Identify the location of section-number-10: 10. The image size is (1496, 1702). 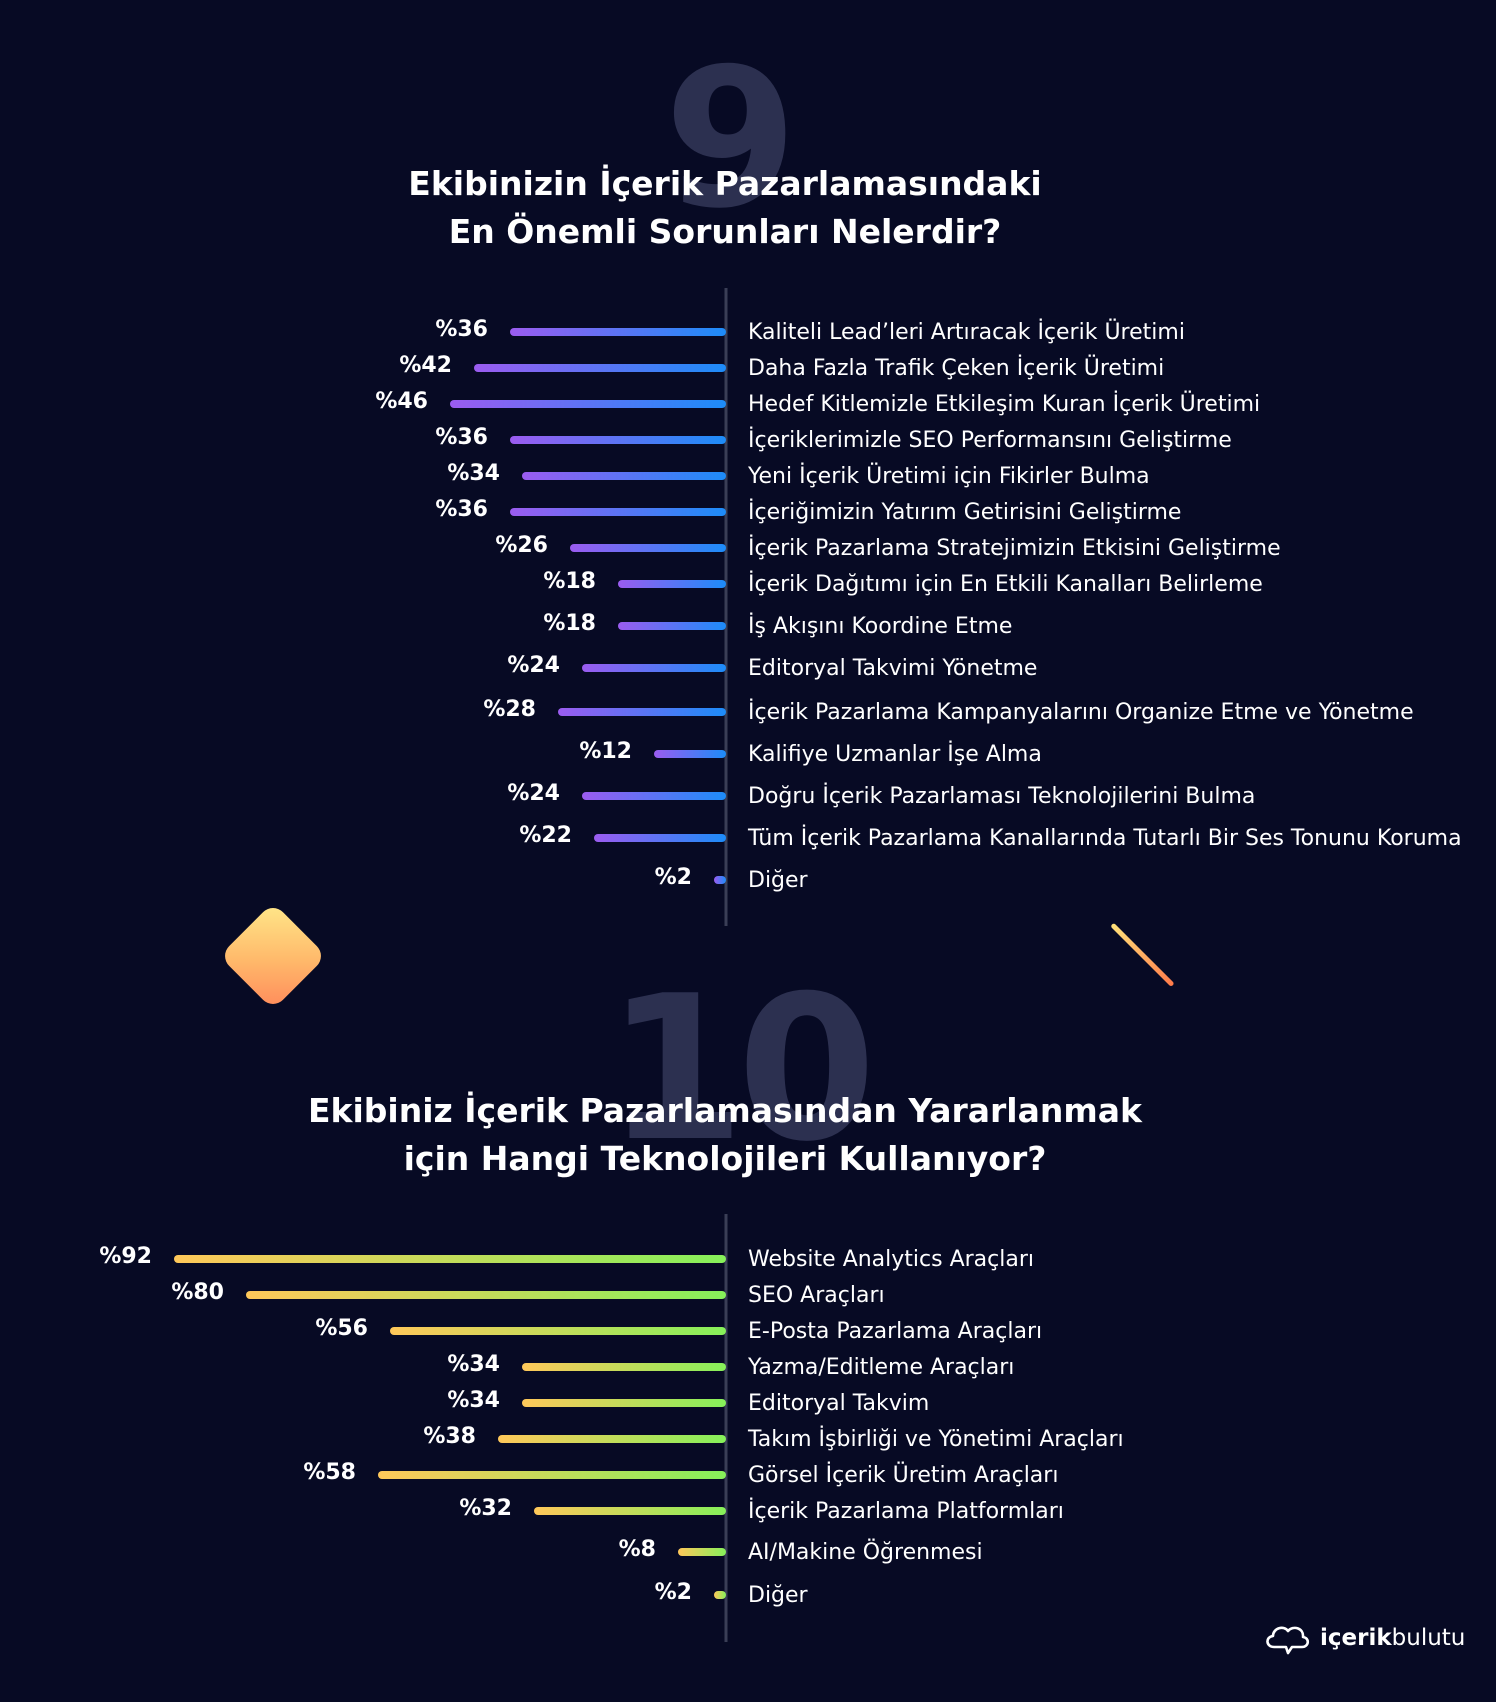
(741, 1069).